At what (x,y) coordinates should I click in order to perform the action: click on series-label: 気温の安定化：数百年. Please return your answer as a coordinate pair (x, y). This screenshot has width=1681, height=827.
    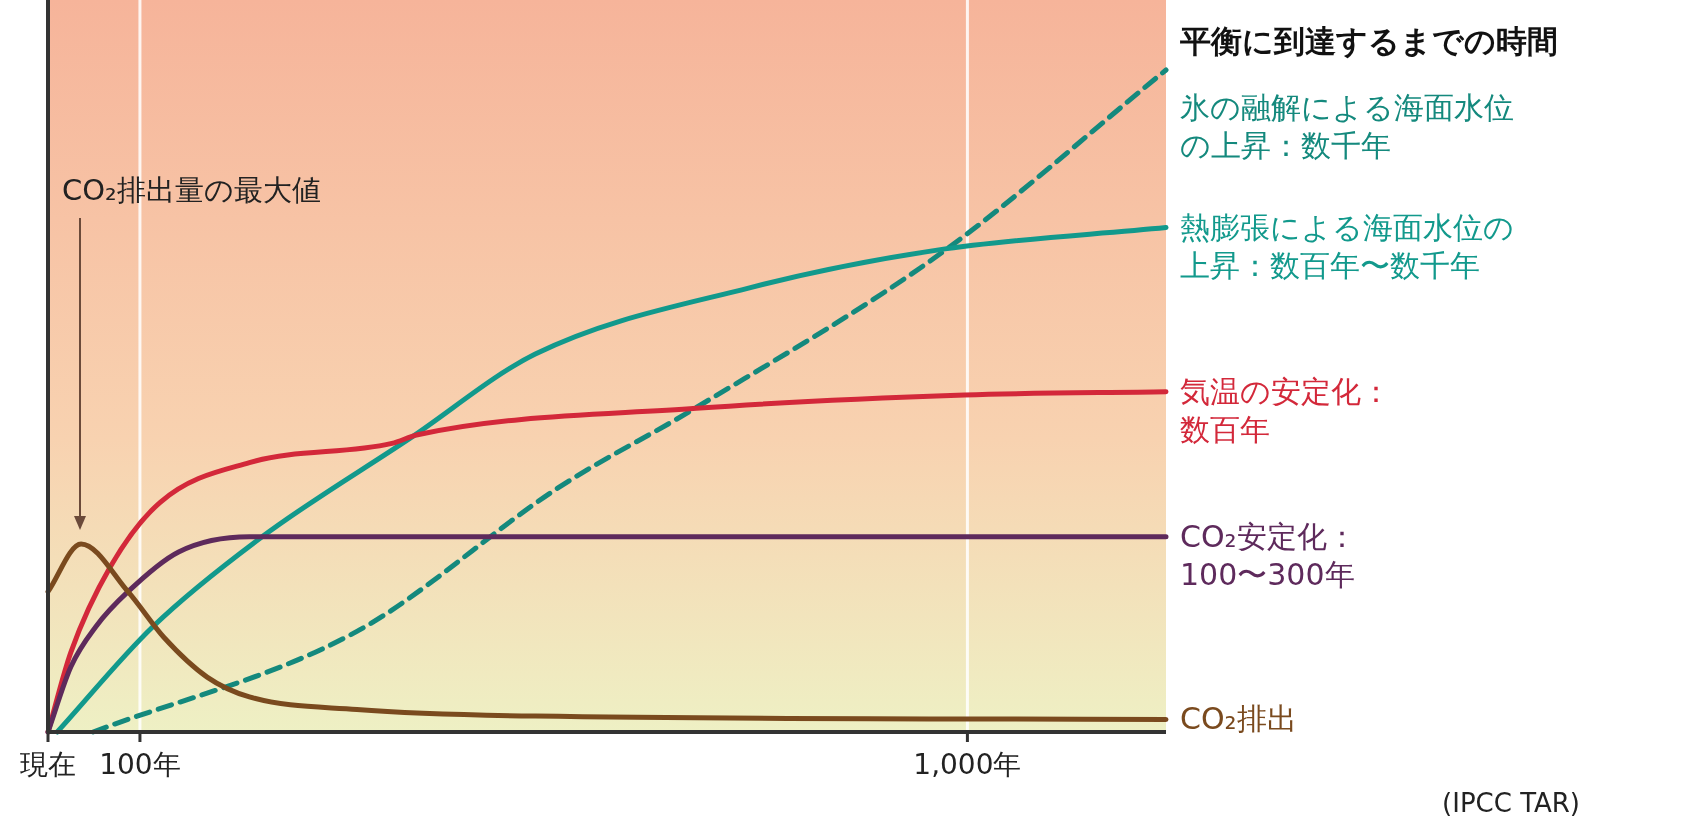
    Looking at the image, I should click on (1285, 410).